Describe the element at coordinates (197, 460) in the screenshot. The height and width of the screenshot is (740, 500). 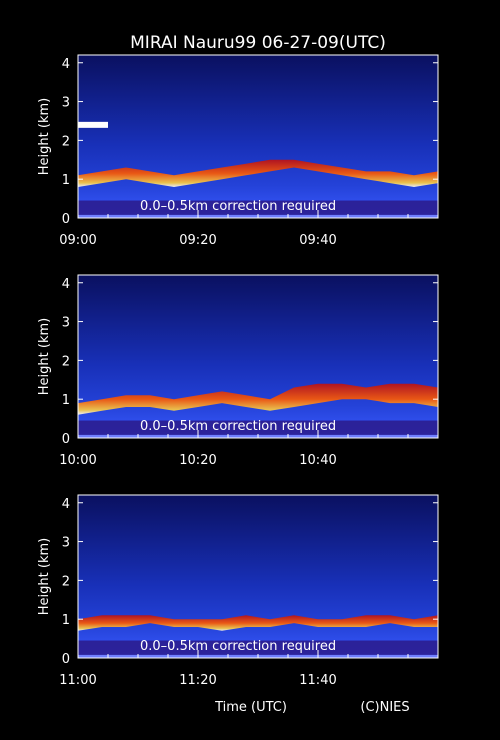
I see `x-tick-label: 10:20` at that location.